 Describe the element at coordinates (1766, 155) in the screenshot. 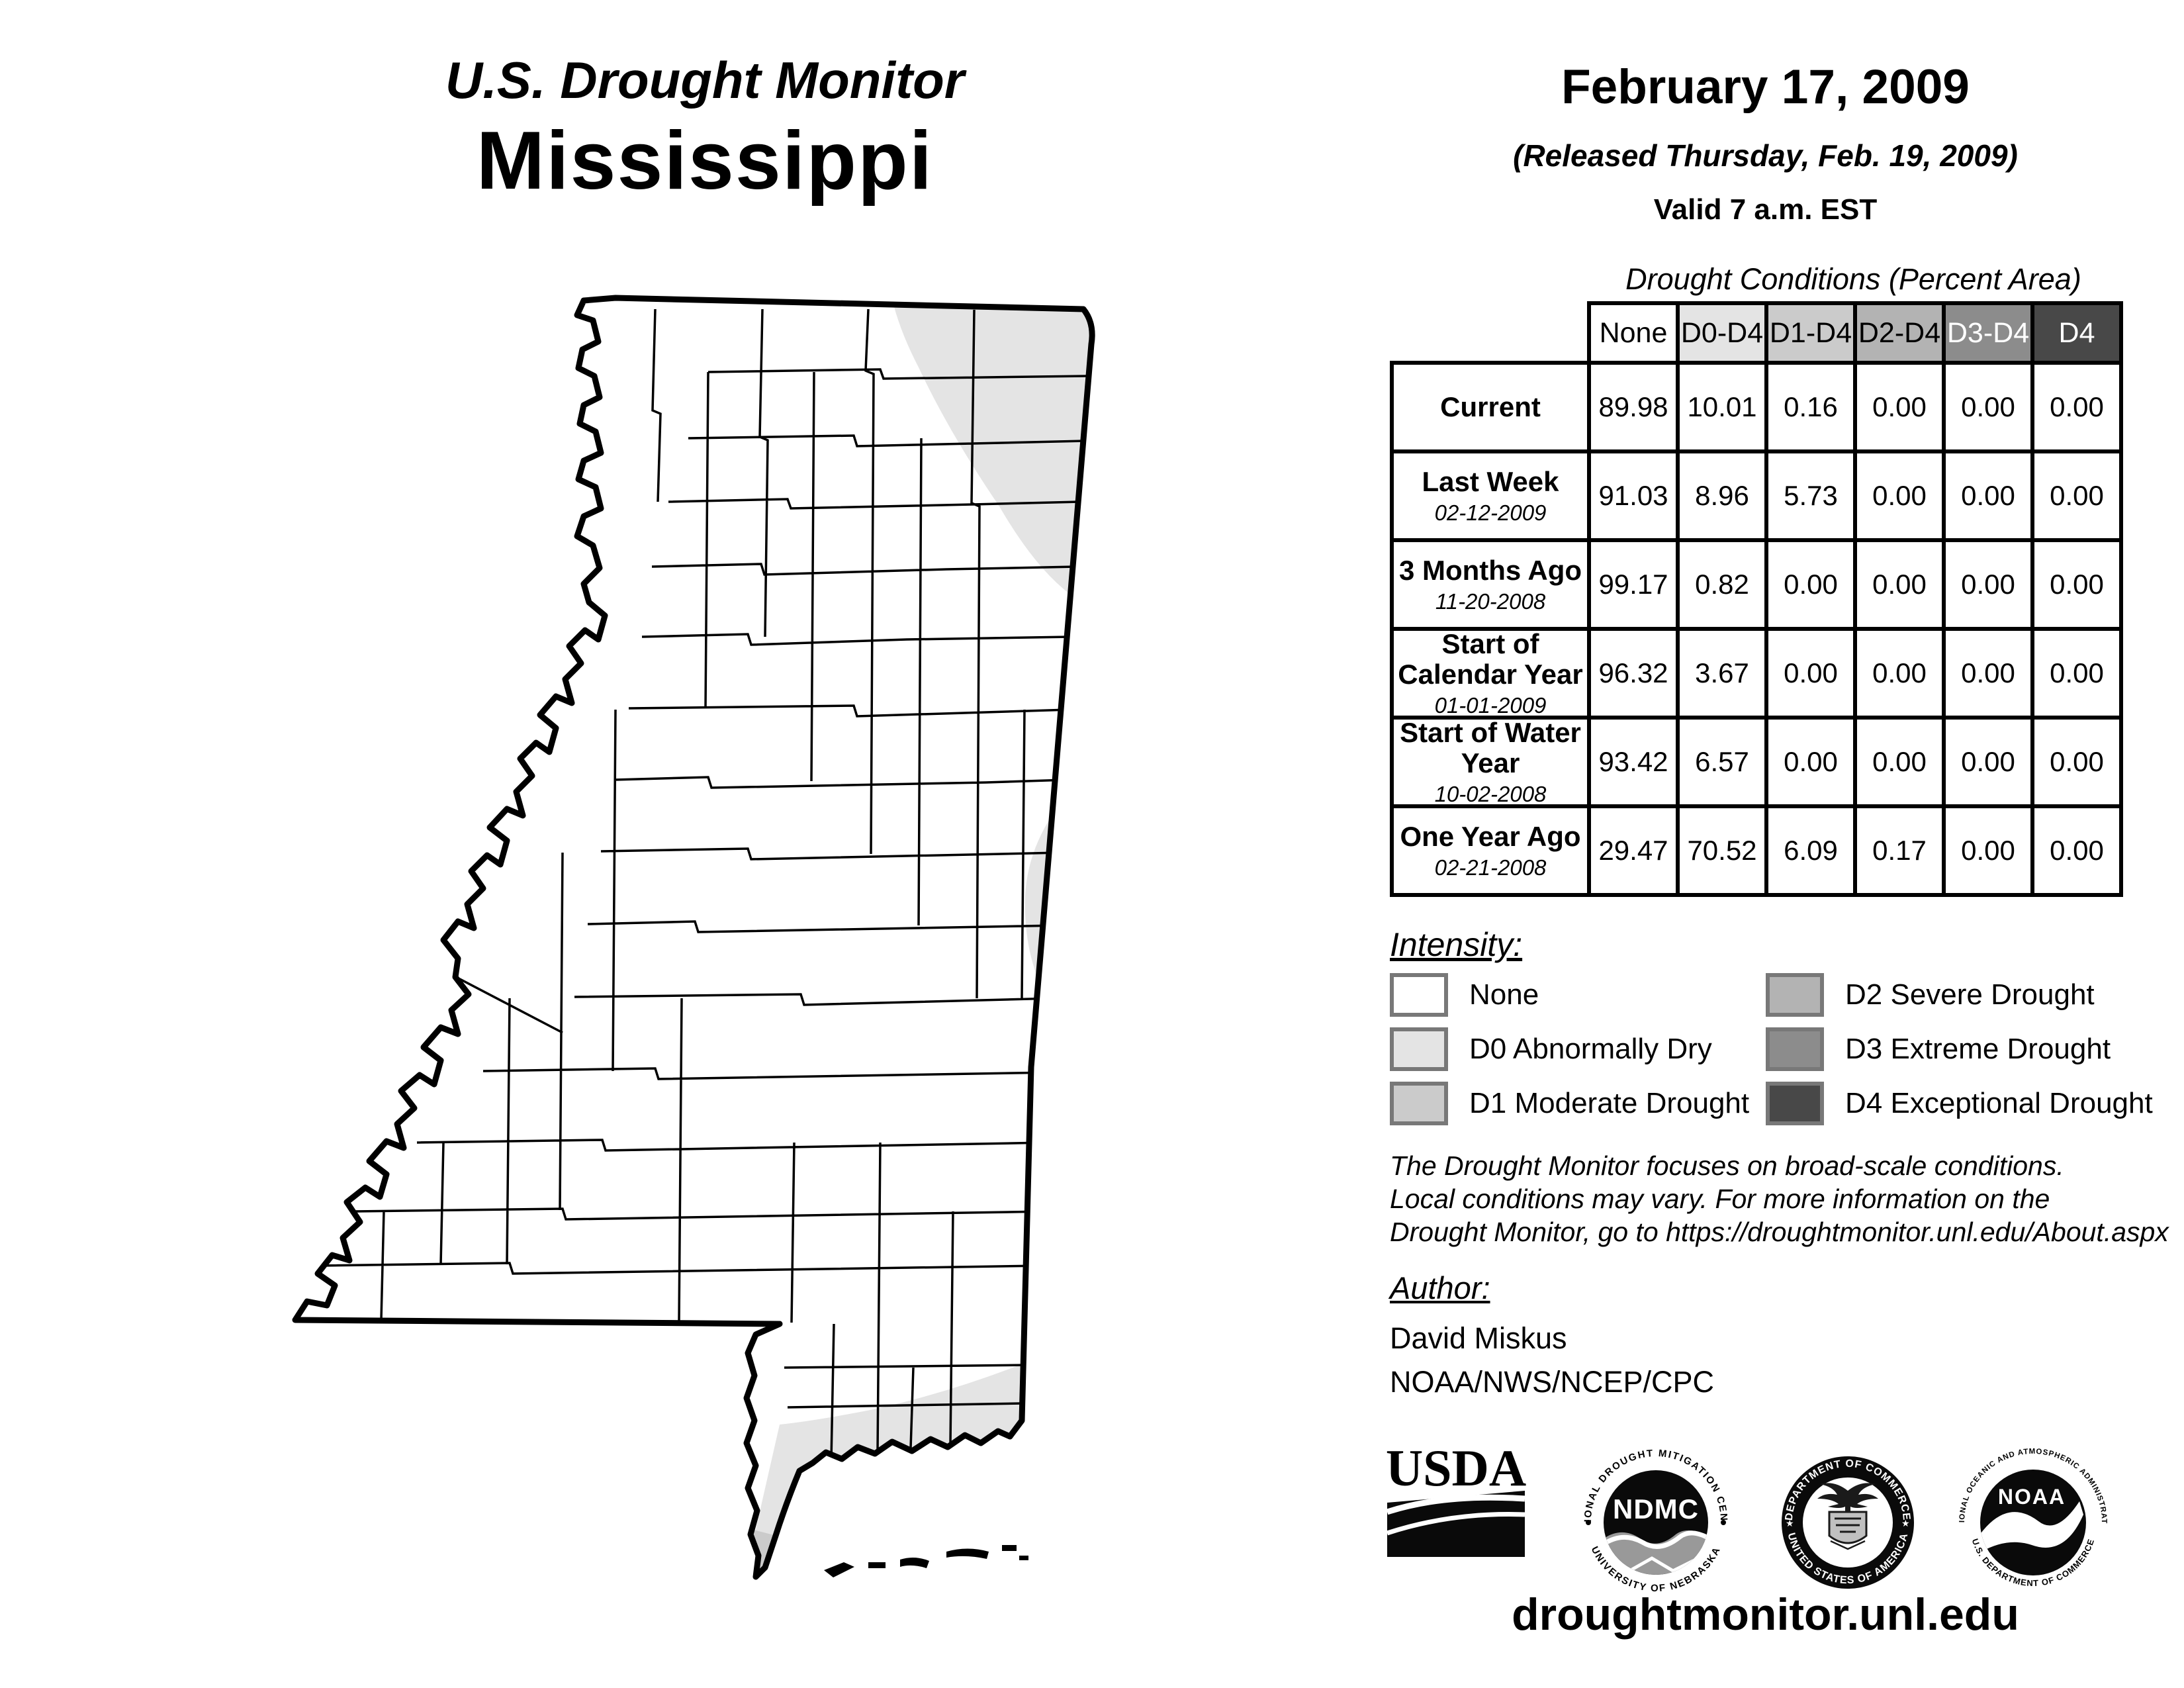

I see `release-date: (Released Thursday, Feb. 19, 2009)` at that location.